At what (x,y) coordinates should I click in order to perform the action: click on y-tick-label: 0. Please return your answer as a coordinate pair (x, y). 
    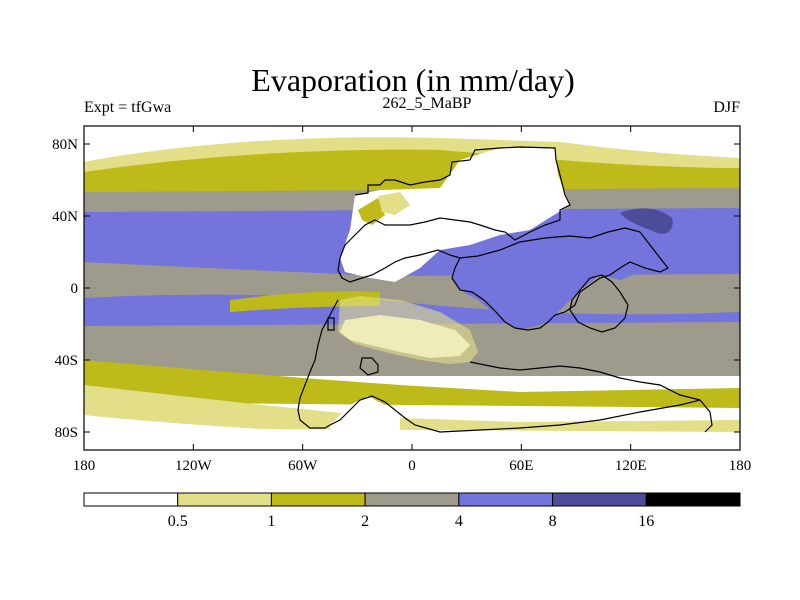
    Looking at the image, I should click on (75, 289).